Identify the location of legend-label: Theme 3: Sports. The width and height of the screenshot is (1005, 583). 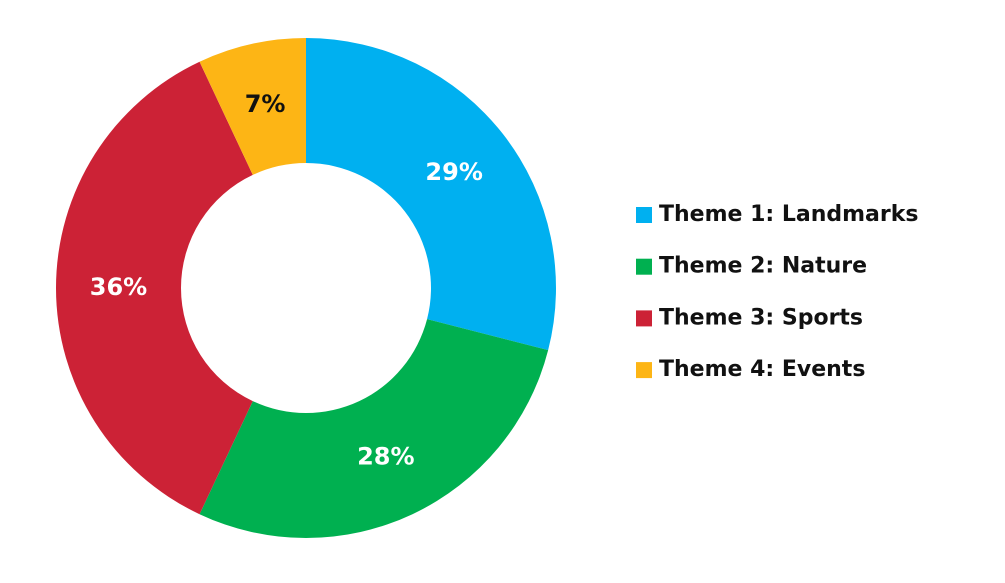
(761, 317).